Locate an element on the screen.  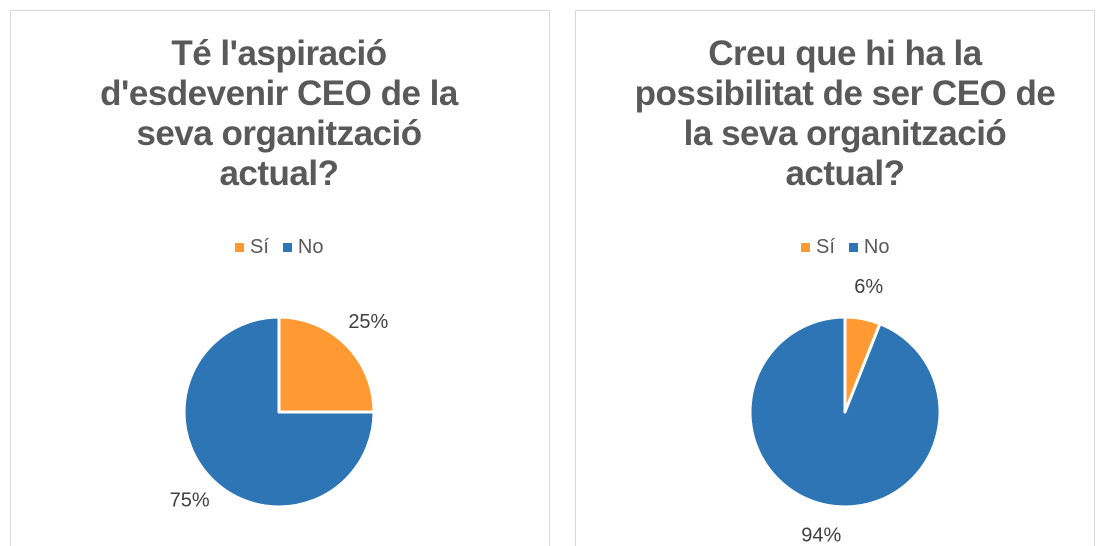
data-label: 75% is located at coordinates (190, 501).